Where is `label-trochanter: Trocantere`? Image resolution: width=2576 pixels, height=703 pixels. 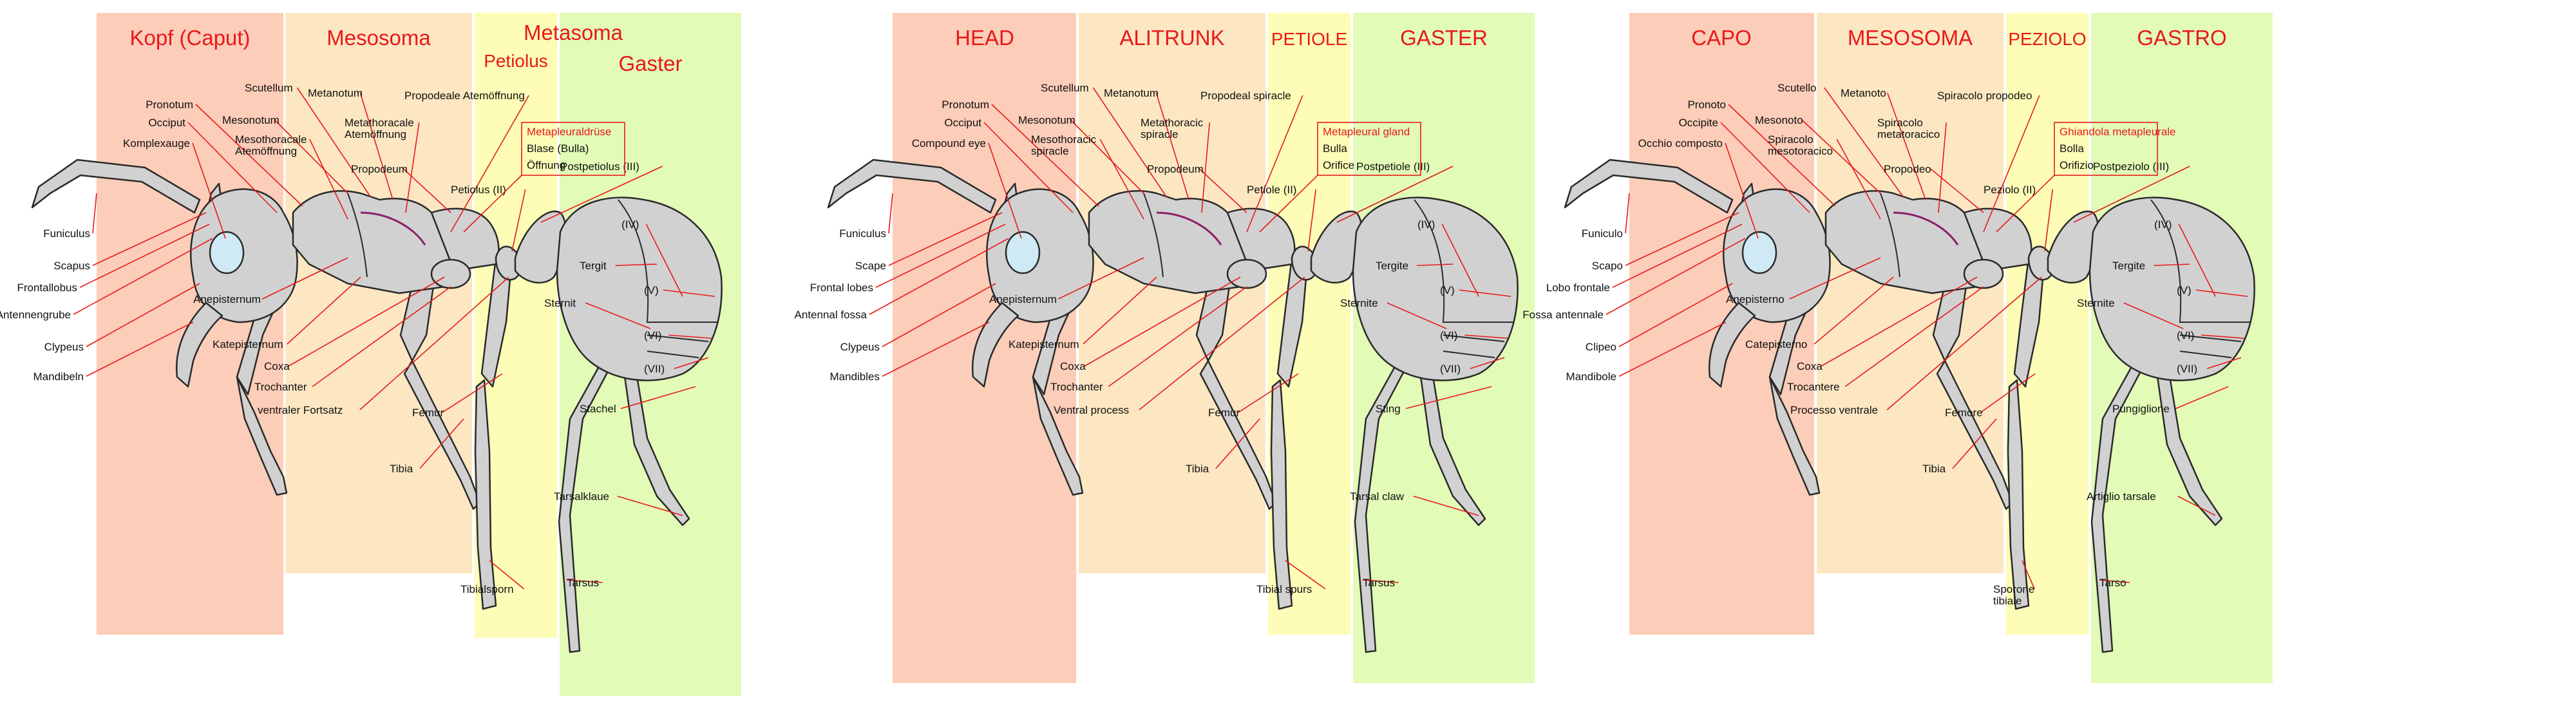 label-trochanter: Trocantere is located at coordinates (1814, 387).